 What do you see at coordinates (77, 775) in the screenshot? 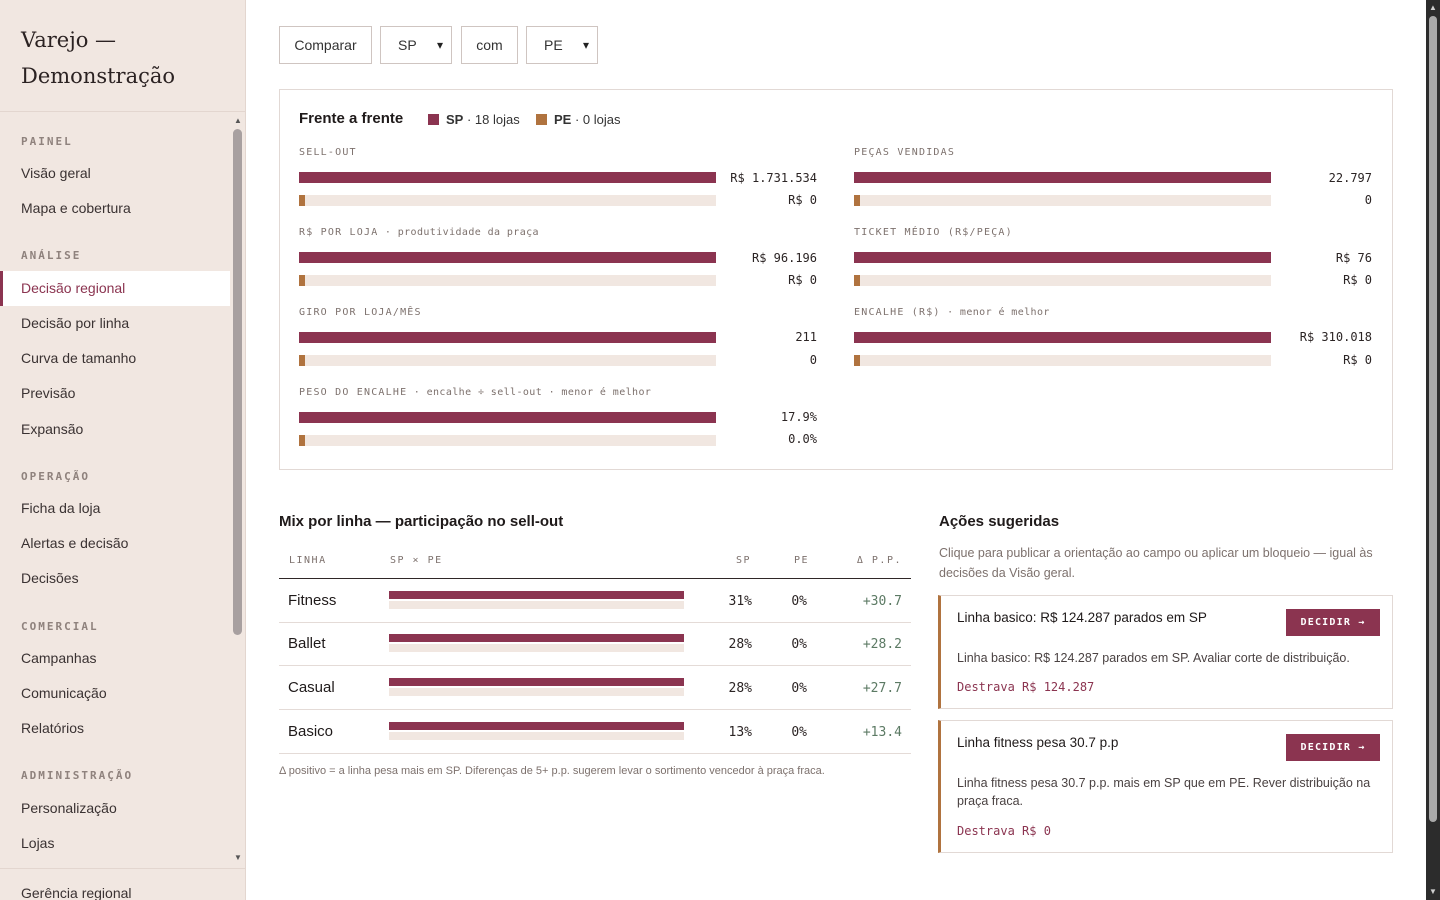
I see `nav-section-administracao: ADMINISTRAÇÃO` at bounding box center [77, 775].